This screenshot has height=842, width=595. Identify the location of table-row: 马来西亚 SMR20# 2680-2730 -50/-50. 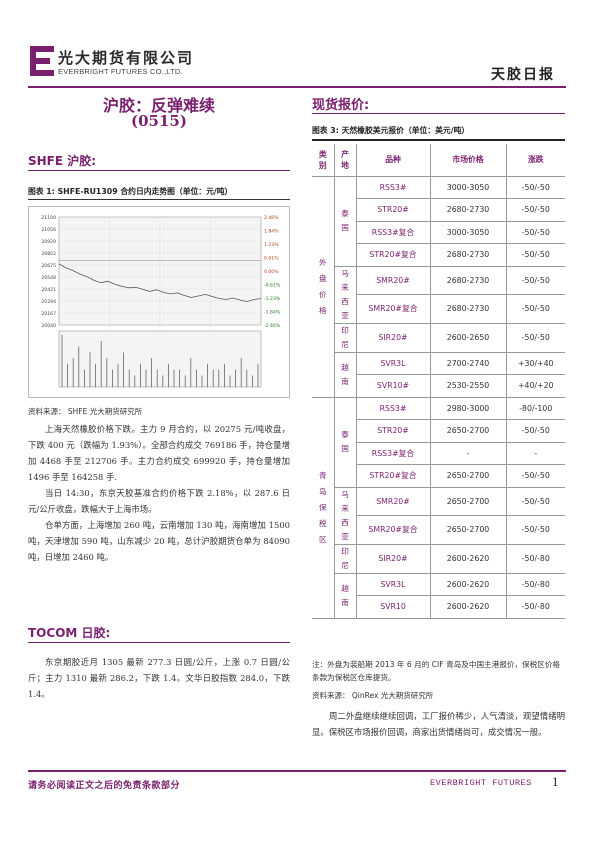
(438, 295).